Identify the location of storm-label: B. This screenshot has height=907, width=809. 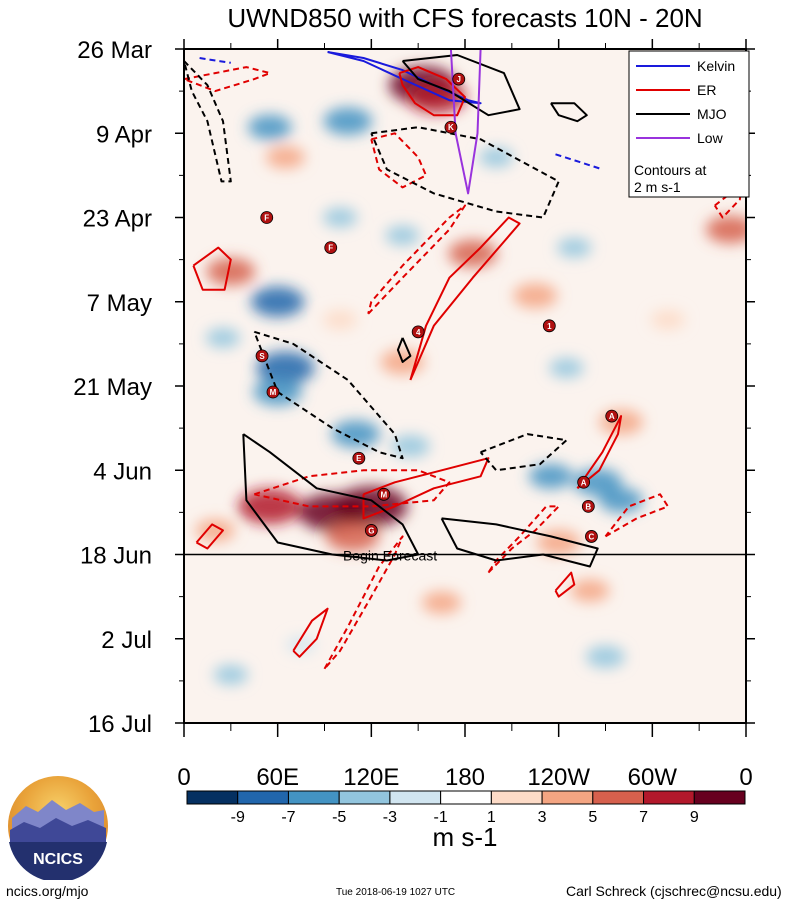
(588, 506).